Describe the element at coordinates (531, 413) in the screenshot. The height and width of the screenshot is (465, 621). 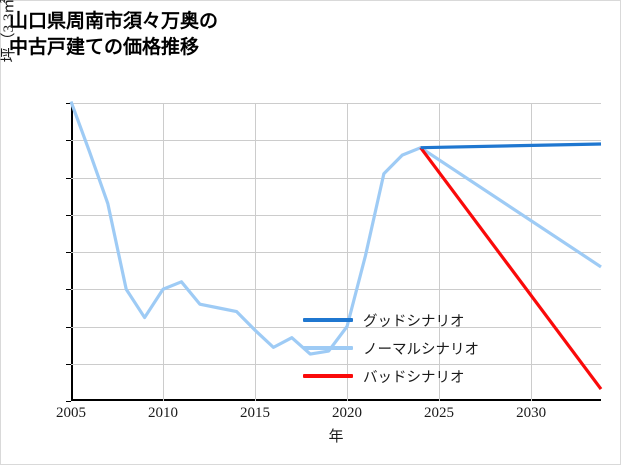
I see `x-tick-label: 2030` at that location.